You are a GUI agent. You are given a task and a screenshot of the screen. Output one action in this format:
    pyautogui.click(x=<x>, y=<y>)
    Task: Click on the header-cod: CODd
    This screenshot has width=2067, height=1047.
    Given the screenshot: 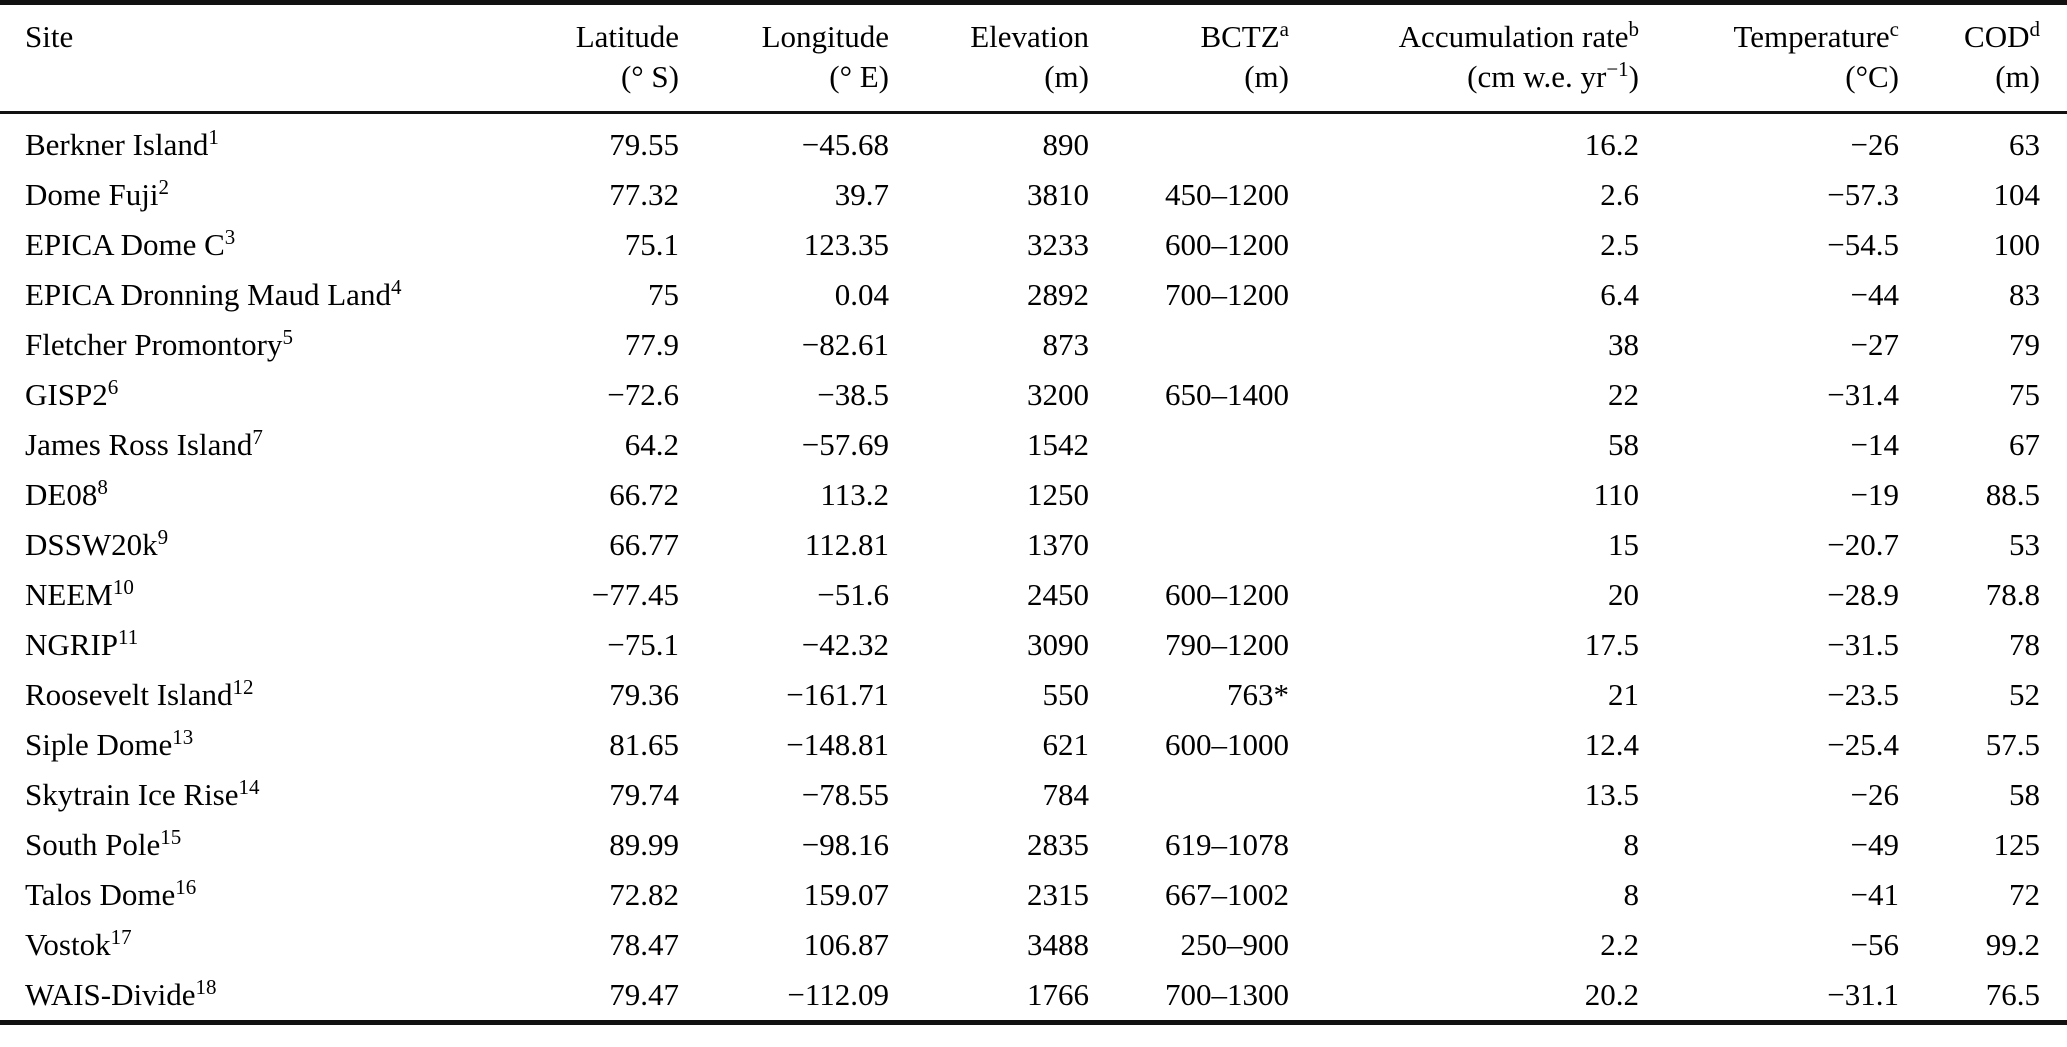 What is the action you would take?
    pyautogui.click(x=1983, y=30)
    